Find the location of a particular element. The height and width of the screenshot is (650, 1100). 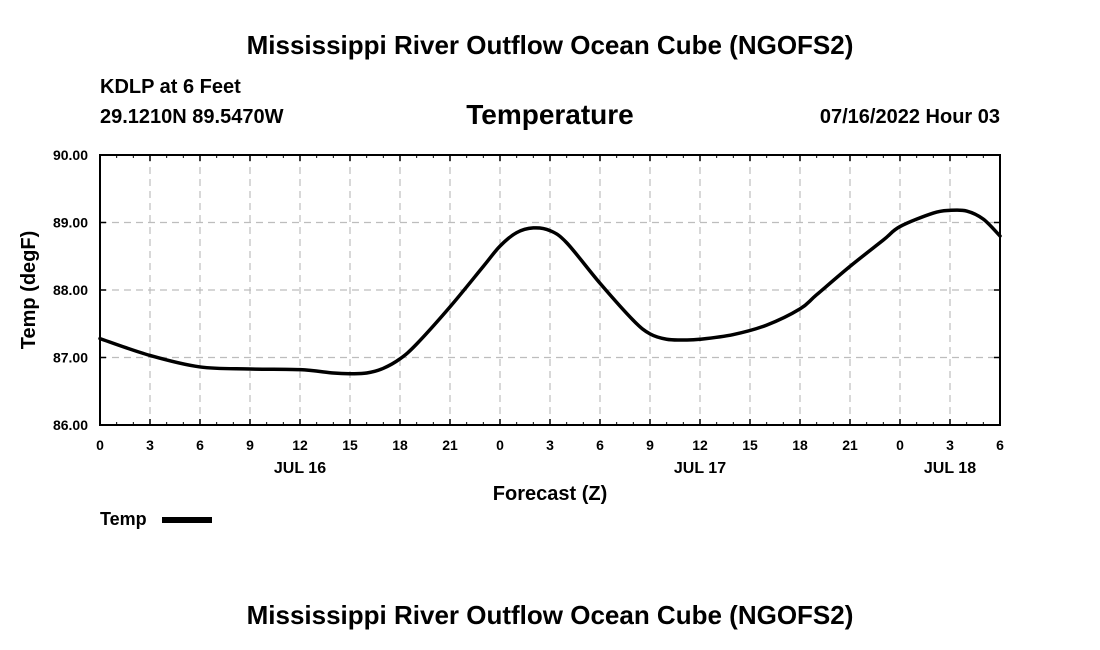

y-tick-labels: 86.00 87.00 88.00 89.00 90.00 is located at coordinates (70, 290).